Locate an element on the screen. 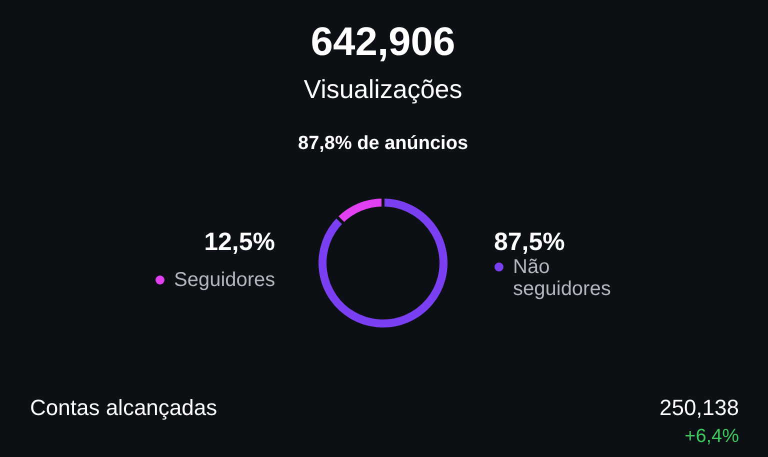 The width and height of the screenshot is (768, 457). chart-subtitle: Visualizações is located at coordinates (383, 89).